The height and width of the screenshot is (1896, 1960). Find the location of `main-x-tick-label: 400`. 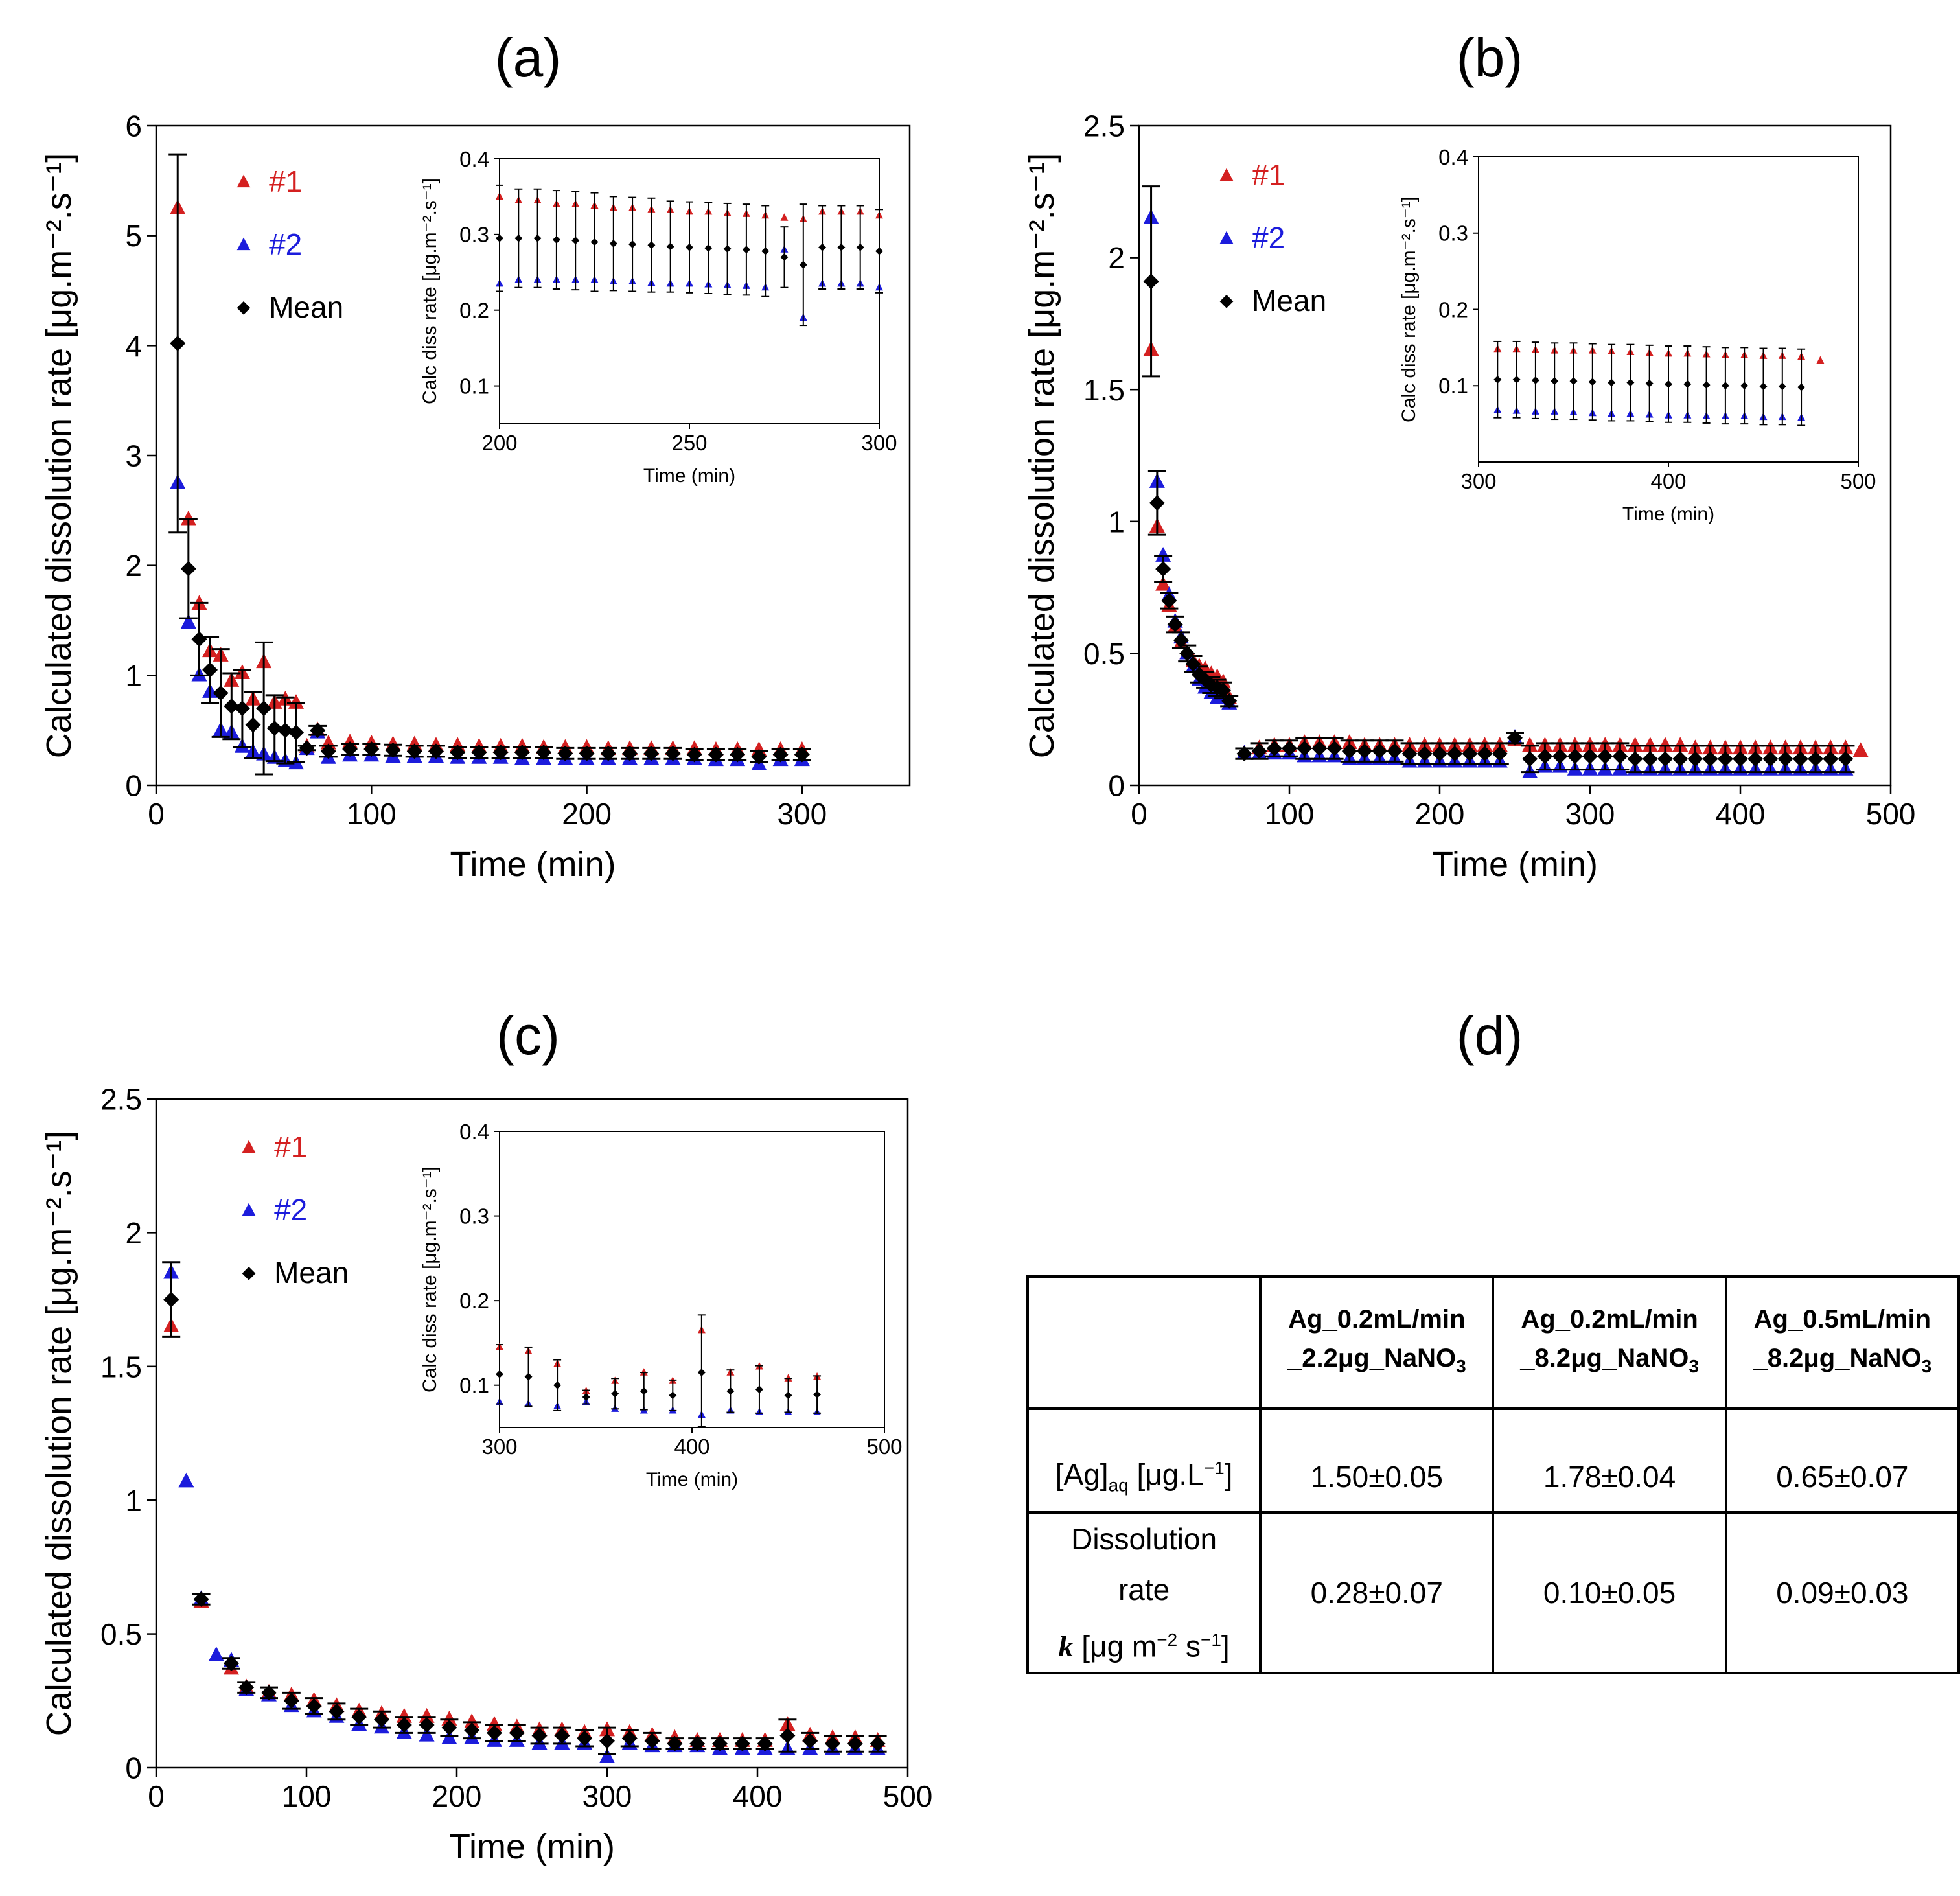

main-x-tick-label: 400 is located at coordinates (1741, 814).